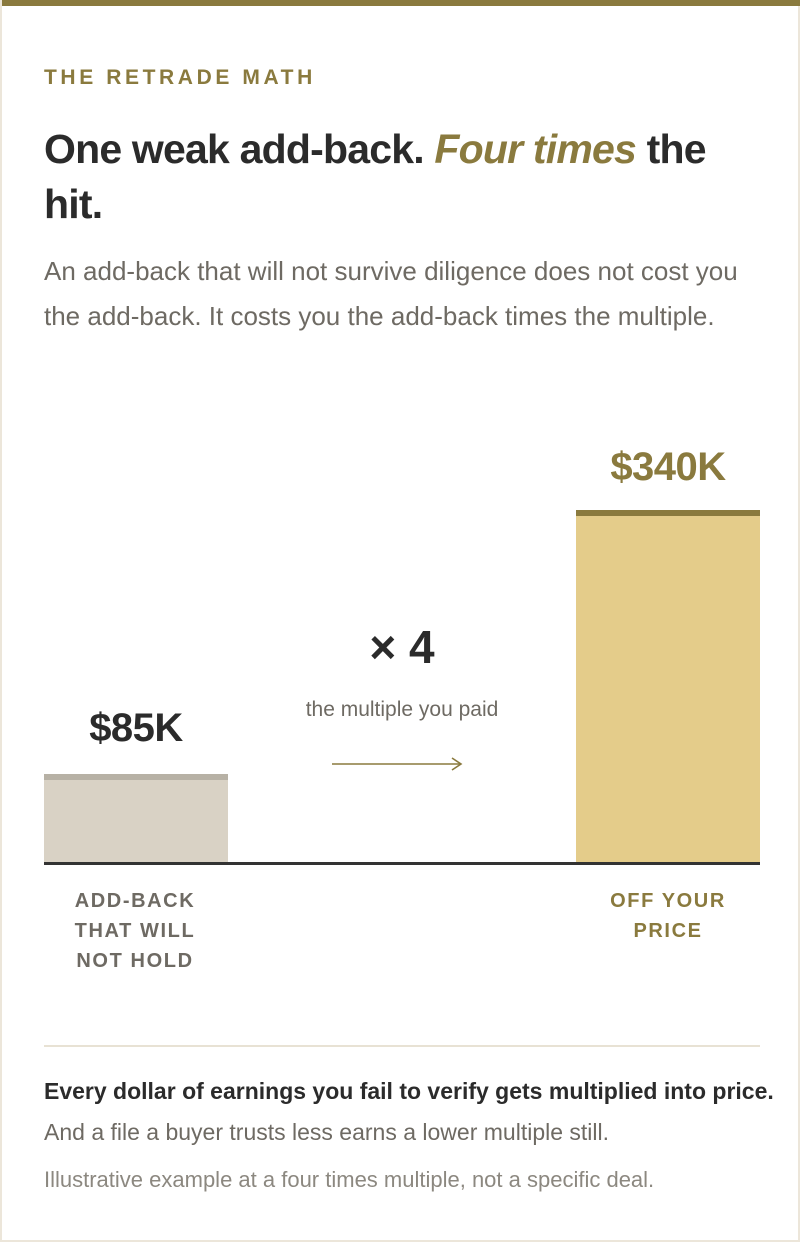 This screenshot has width=800, height=1242. I want to click on bar-price-hit, so click(668, 686).